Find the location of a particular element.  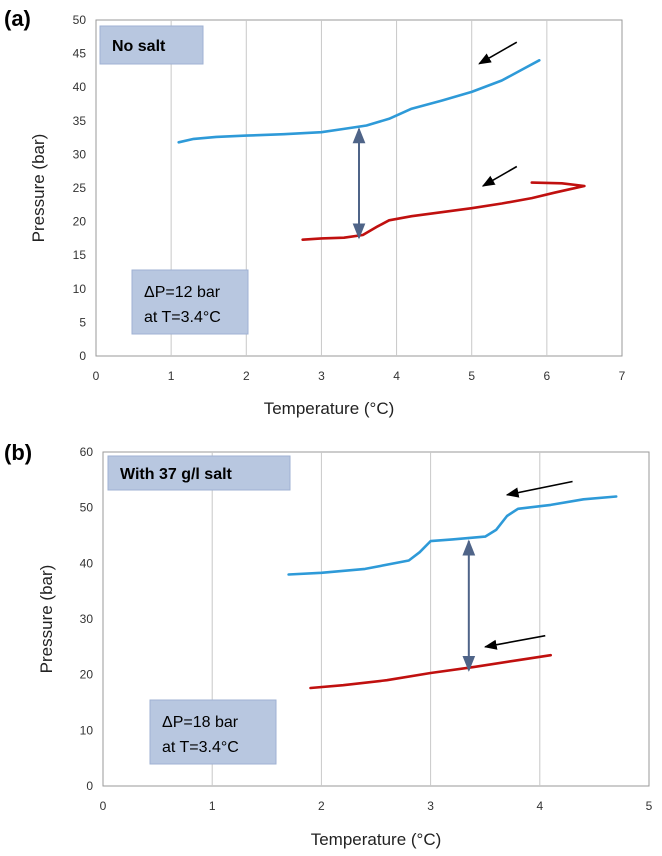

panel-a-delta-box-bg is located at coordinates (190, 302).